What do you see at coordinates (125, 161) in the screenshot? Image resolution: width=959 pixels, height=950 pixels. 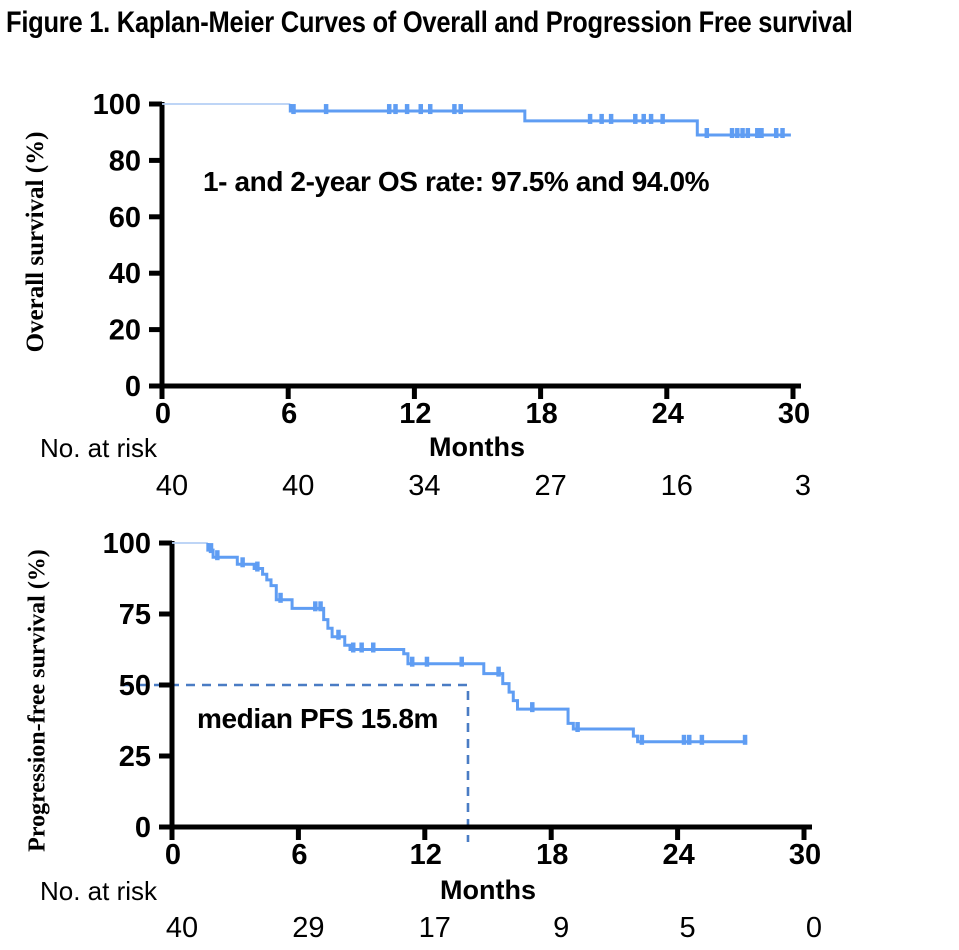 I see `y-tick-label: 80` at bounding box center [125, 161].